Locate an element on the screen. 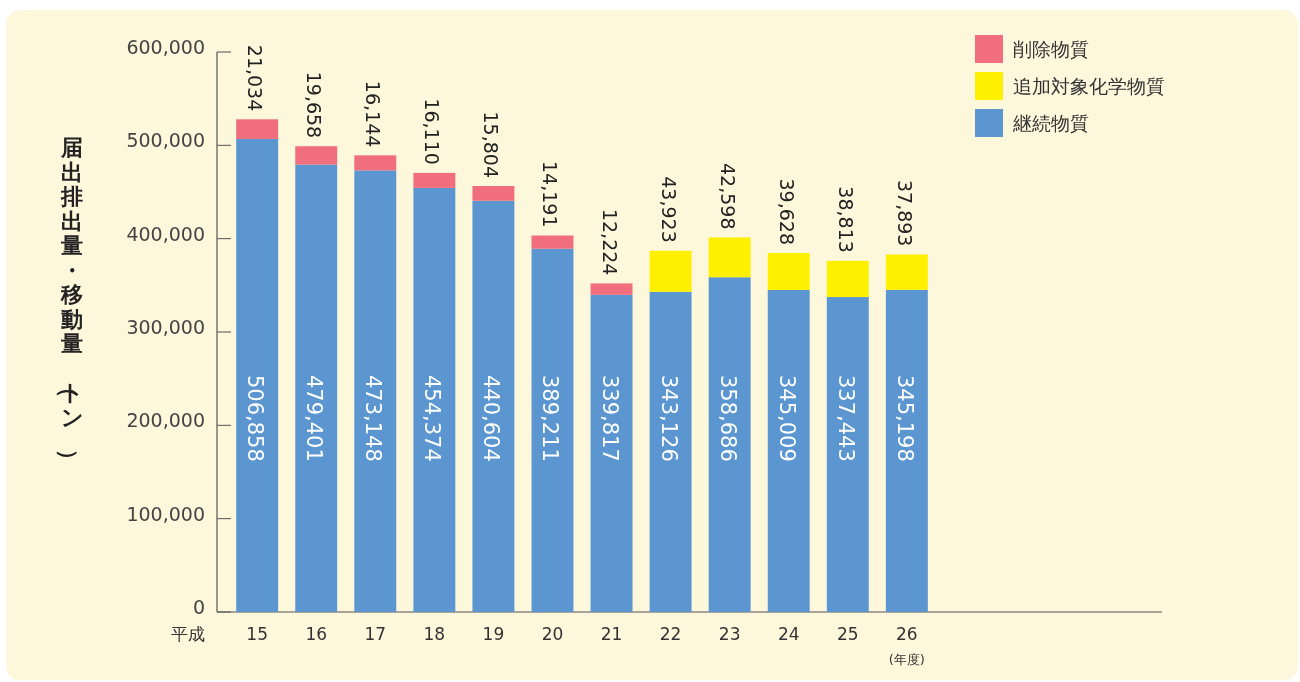  text: 平成 is located at coordinates (188, 634).